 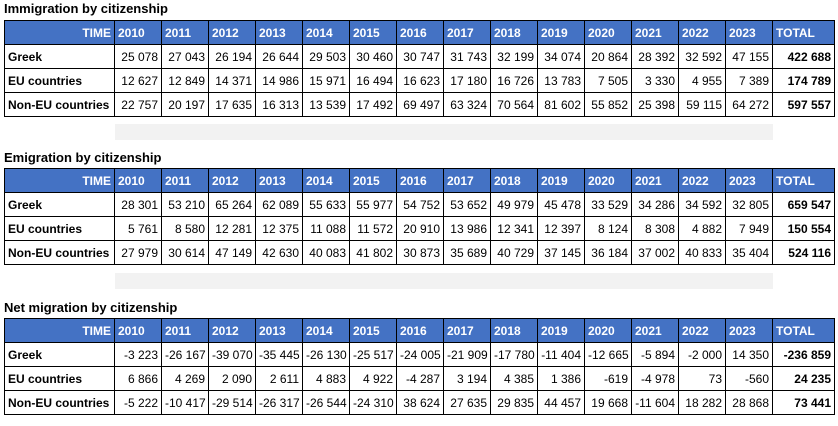 What do you see at coordinates (232, 204) in the screenshot?
I see `value-cell: 65 264` at bounding box center [232, 204].